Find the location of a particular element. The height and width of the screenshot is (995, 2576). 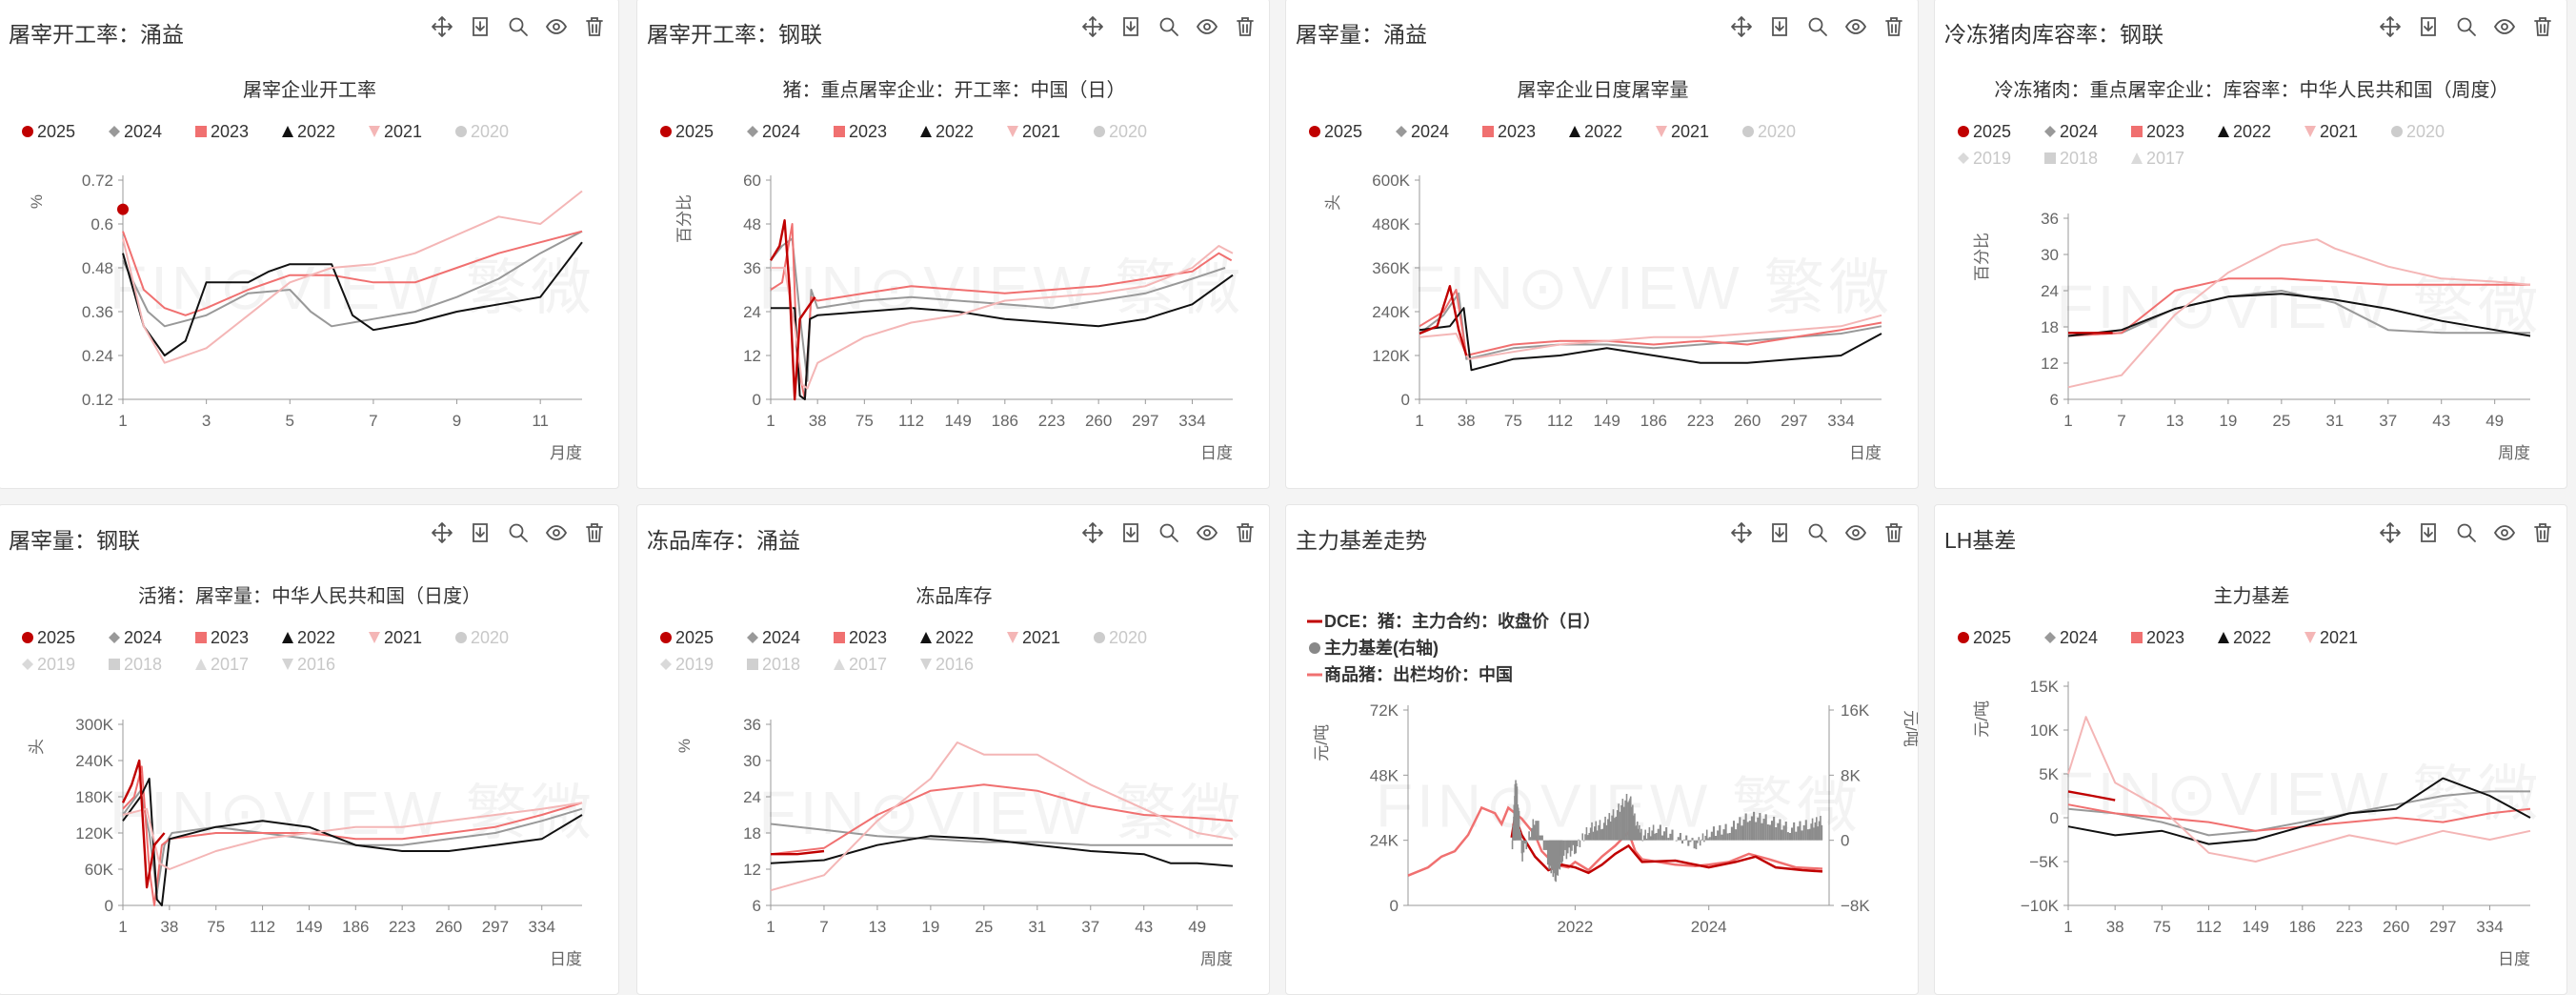

legend-item: 商品猪：出栏均价：中国 is located at coordinates (1410, 674).